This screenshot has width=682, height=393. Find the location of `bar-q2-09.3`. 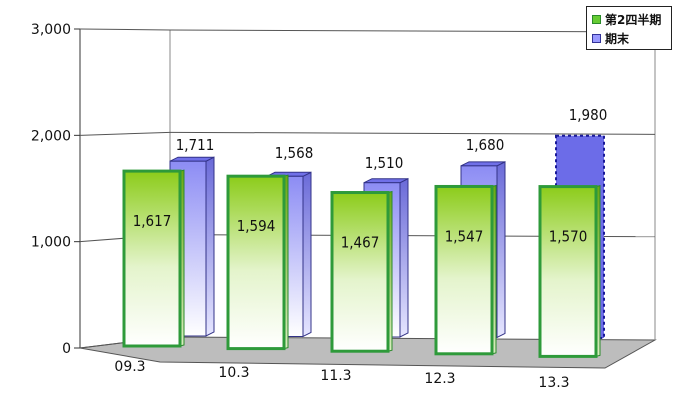

bar-q2-09.3 is located at coordinates (152, 258).